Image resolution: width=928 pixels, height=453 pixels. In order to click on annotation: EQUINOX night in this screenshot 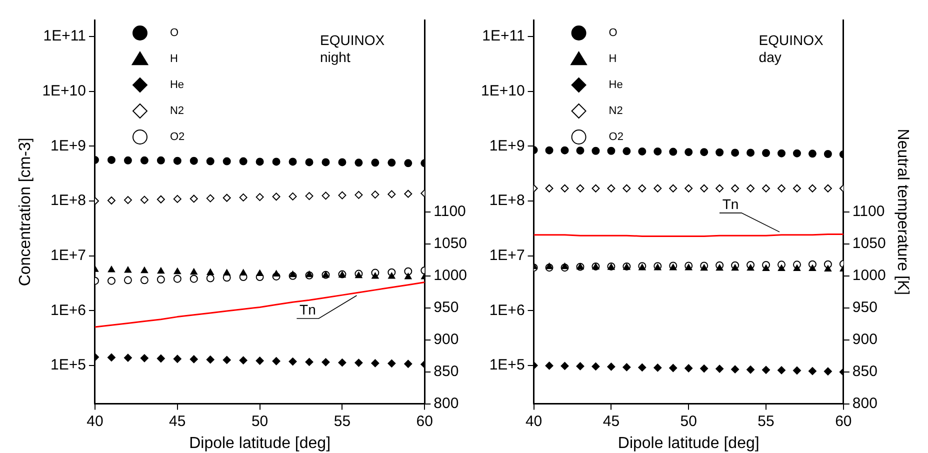, I will do `click(353, 48)`.